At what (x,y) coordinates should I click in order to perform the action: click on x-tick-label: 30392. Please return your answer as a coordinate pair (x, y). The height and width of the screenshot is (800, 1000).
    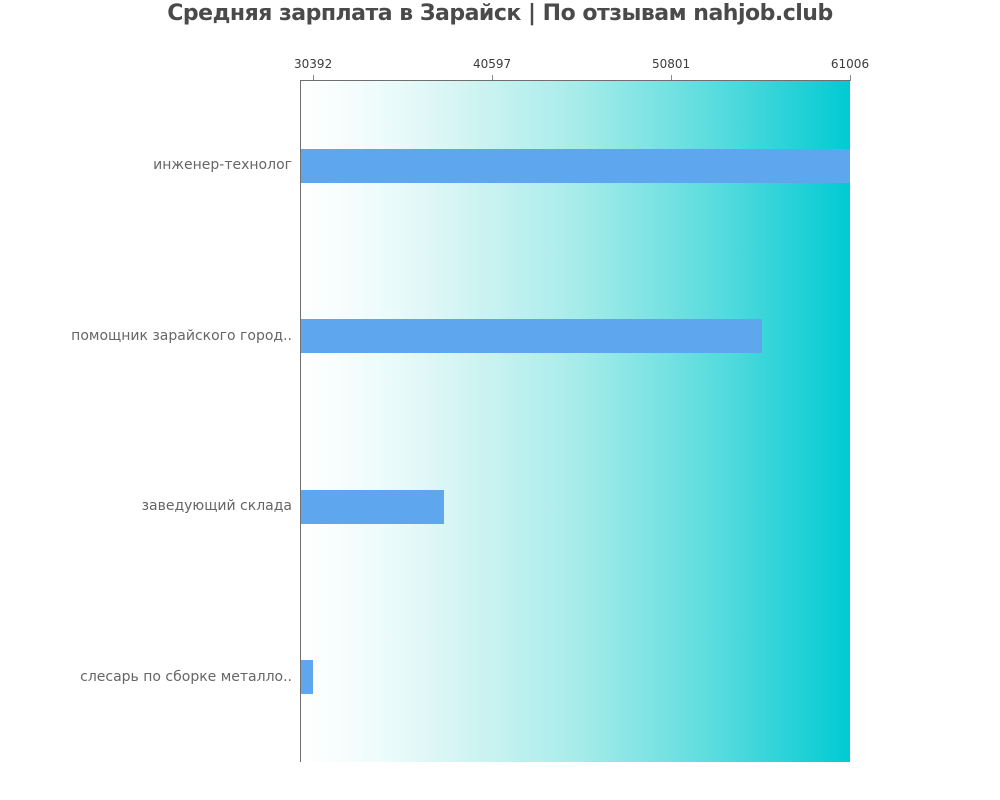
    Looking at the image, I should click on (313, 64).